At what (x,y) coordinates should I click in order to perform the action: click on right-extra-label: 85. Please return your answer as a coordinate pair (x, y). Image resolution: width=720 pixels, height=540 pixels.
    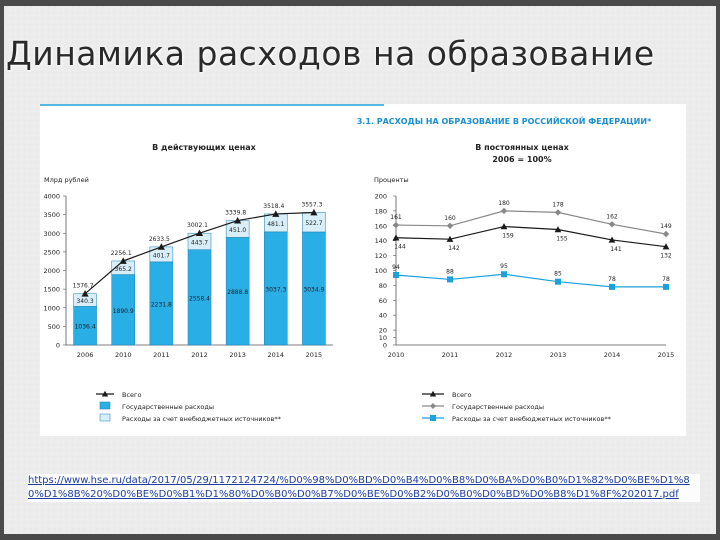
    Looking at the image, I should click on (558, 274).